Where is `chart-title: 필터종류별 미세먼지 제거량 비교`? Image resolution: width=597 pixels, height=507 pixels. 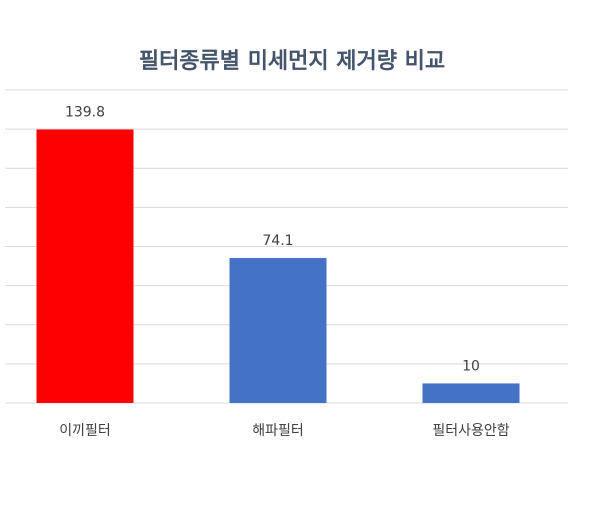 chart-title: 필터종류별 미세먼지 제거량 비교 is located at coordinates (292, 61).